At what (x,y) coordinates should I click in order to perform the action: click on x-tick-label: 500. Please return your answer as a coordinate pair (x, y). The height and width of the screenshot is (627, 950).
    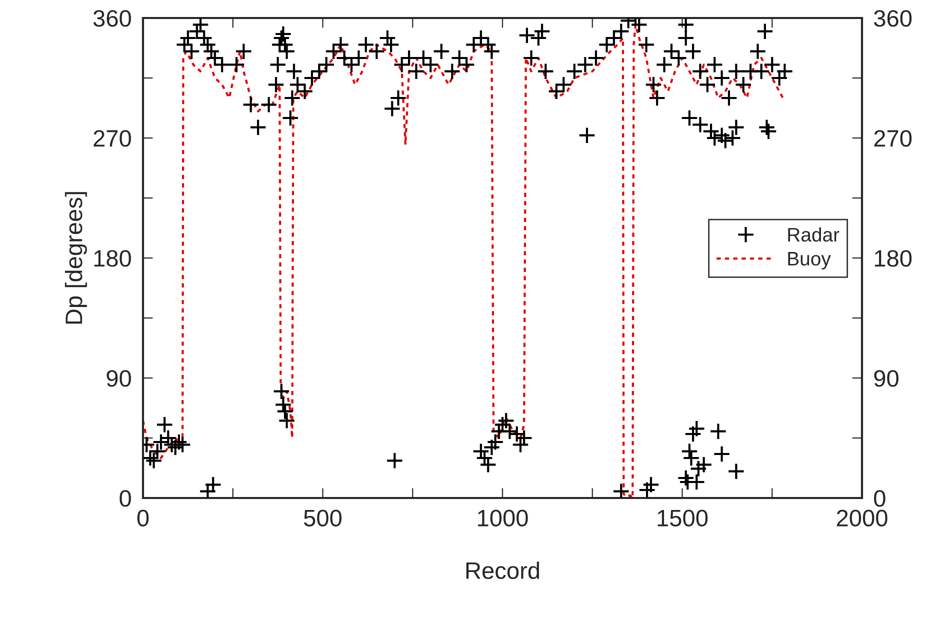
    Looking at the image, I should click on (323, 518).